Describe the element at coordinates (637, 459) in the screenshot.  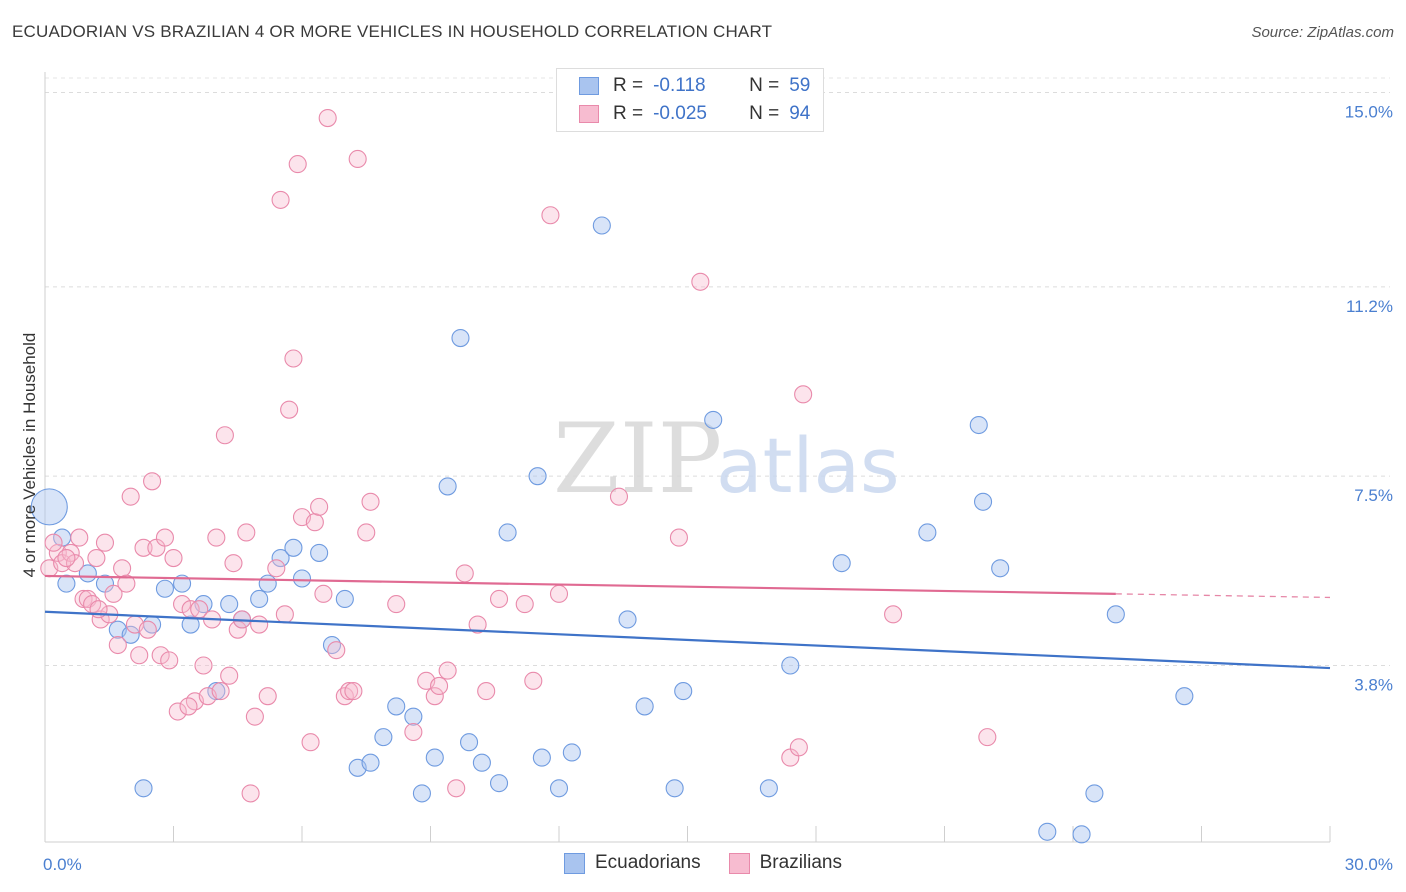
I see `watermark-zip: ZIP` at that location.